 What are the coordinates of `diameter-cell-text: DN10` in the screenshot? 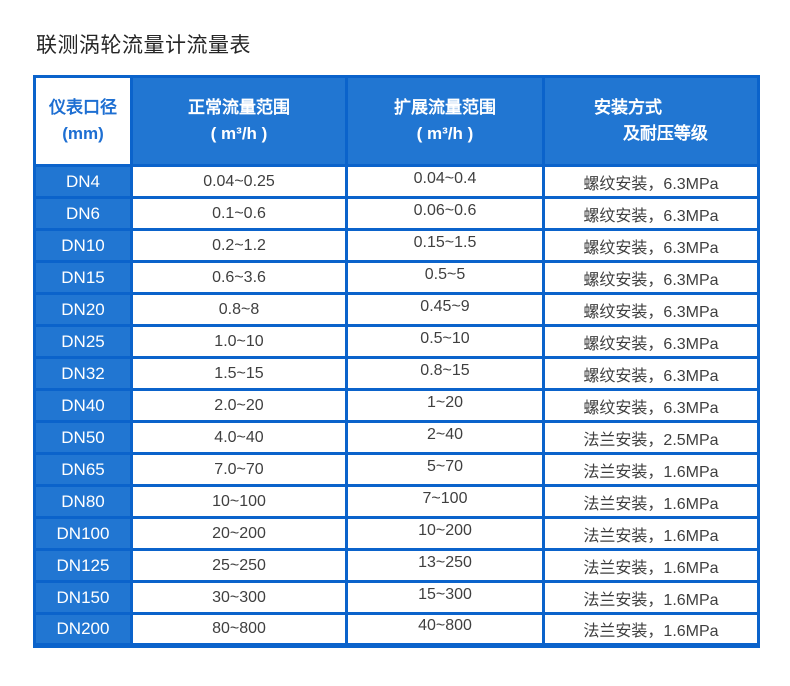 It's located at (83, 245).